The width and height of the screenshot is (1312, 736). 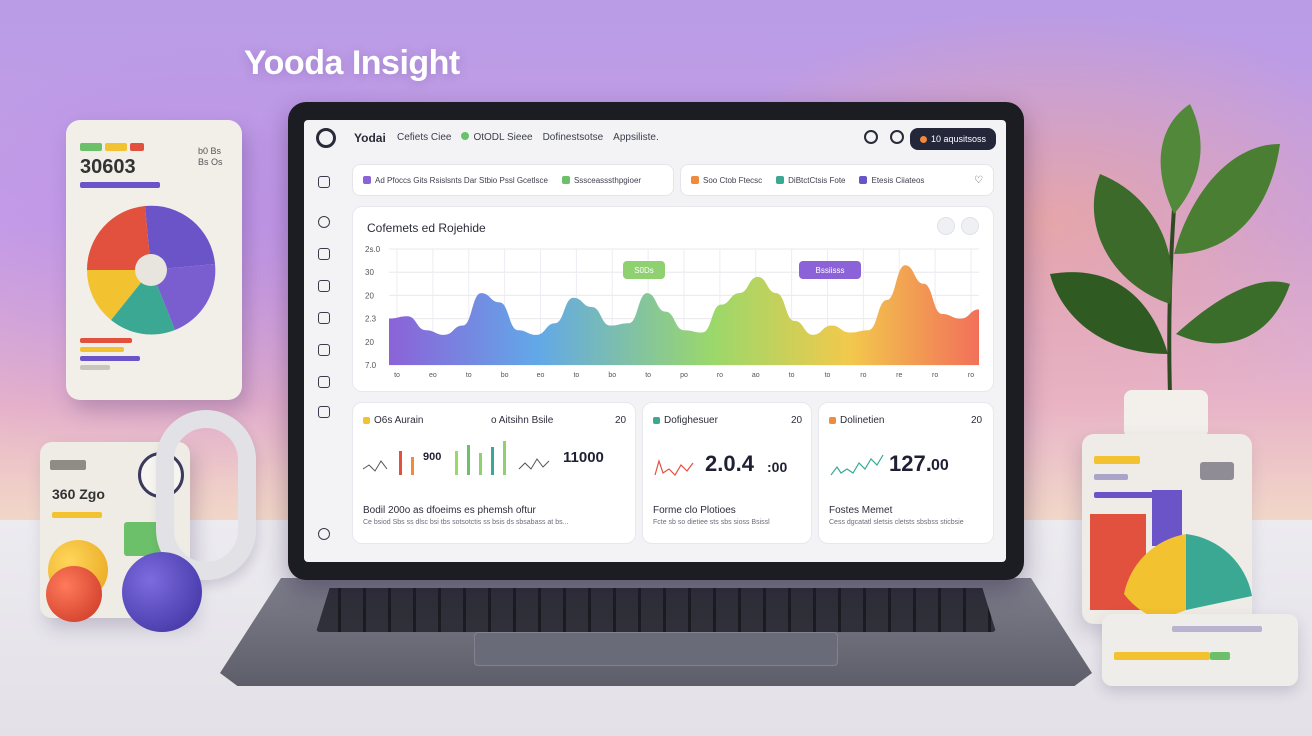 What do you see at coordinates (583, 457) in the screenshot?
I see `card-value-secondary: 11000` at bounding box center [583, 457].